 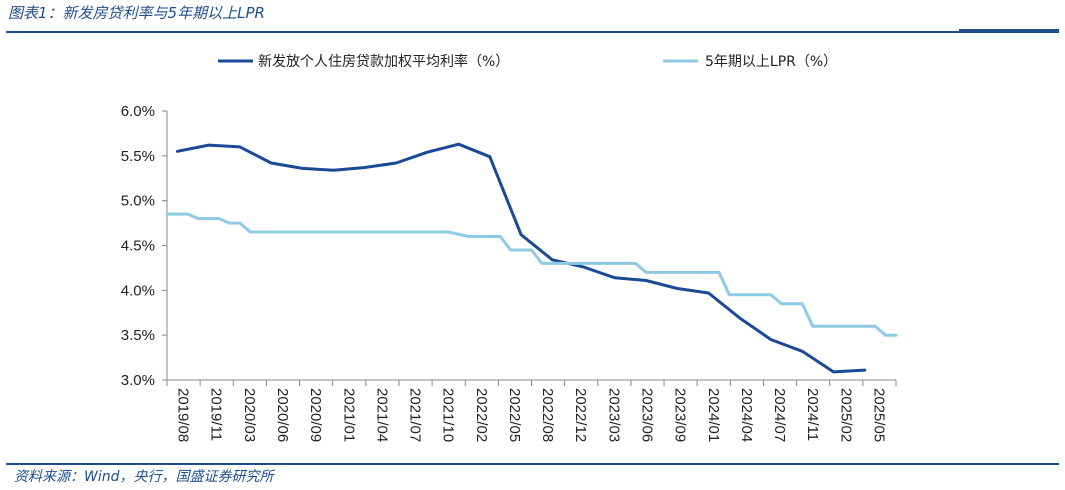 I want to click on x-tick-label: 2023/09, so click(x=680, y=415).